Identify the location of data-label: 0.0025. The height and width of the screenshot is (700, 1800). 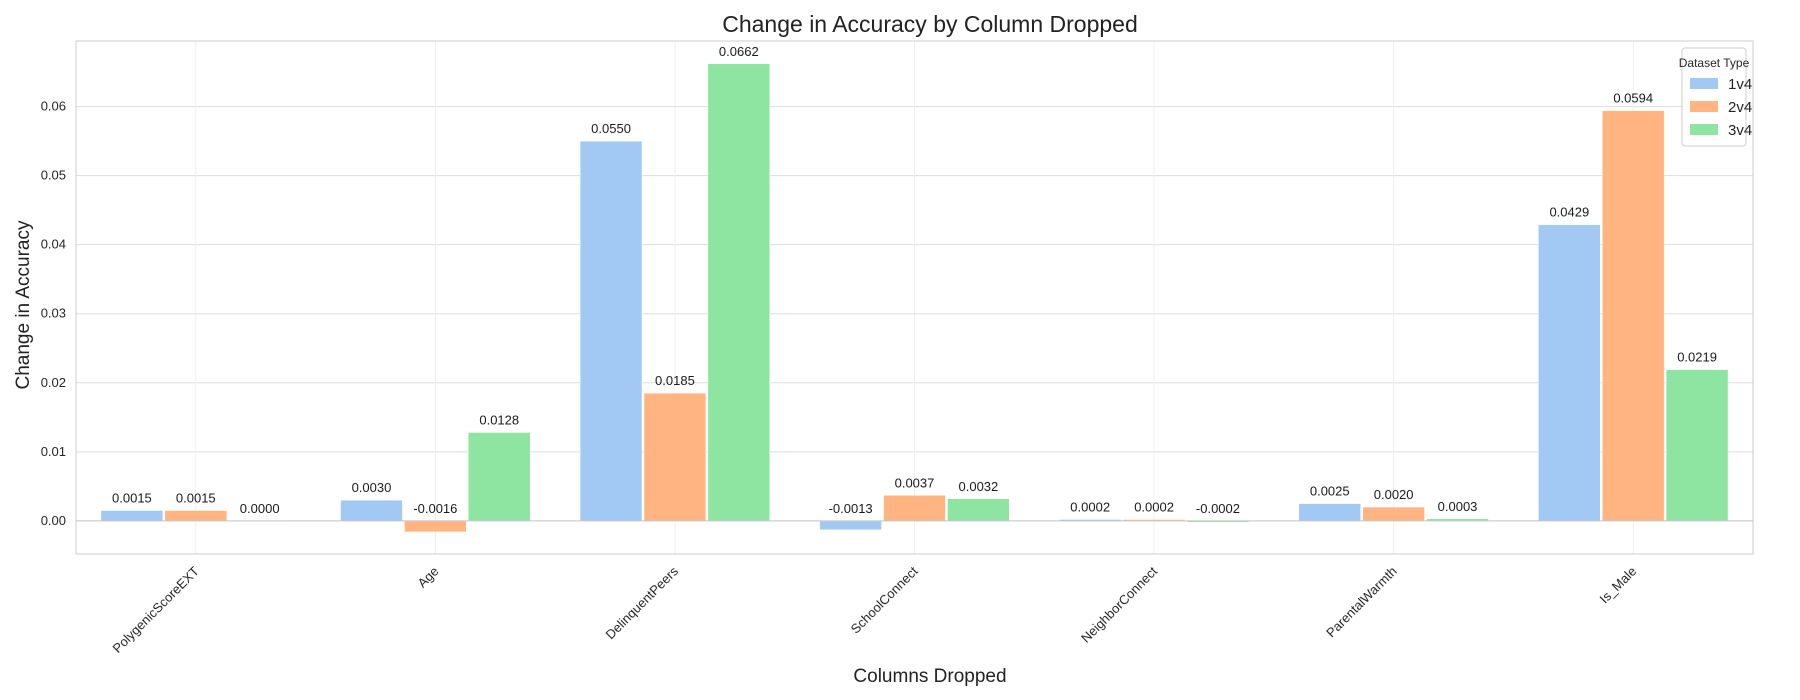
(1330, 491).